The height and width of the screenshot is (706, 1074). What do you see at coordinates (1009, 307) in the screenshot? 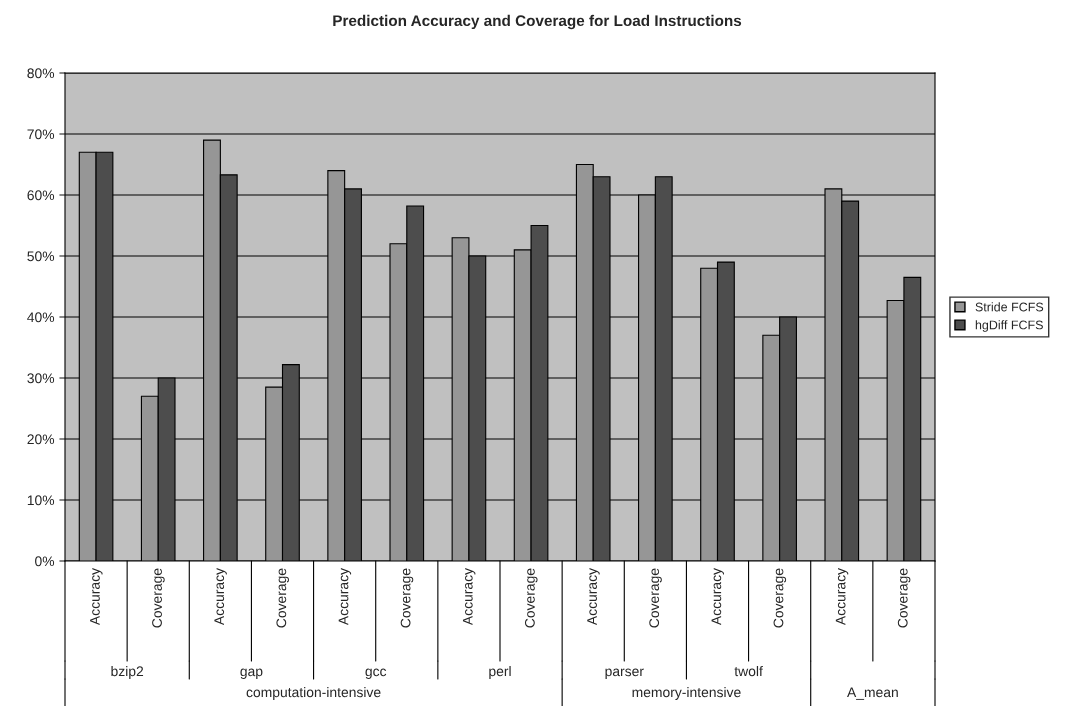
I see `legend-label: Stride FCFS` at bounding box center [1009, 307].